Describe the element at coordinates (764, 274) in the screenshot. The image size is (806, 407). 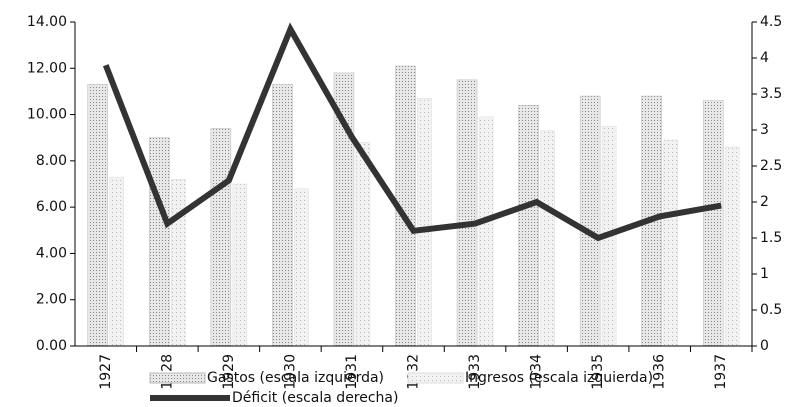
I see `y2-tick-label: 1` at that location.